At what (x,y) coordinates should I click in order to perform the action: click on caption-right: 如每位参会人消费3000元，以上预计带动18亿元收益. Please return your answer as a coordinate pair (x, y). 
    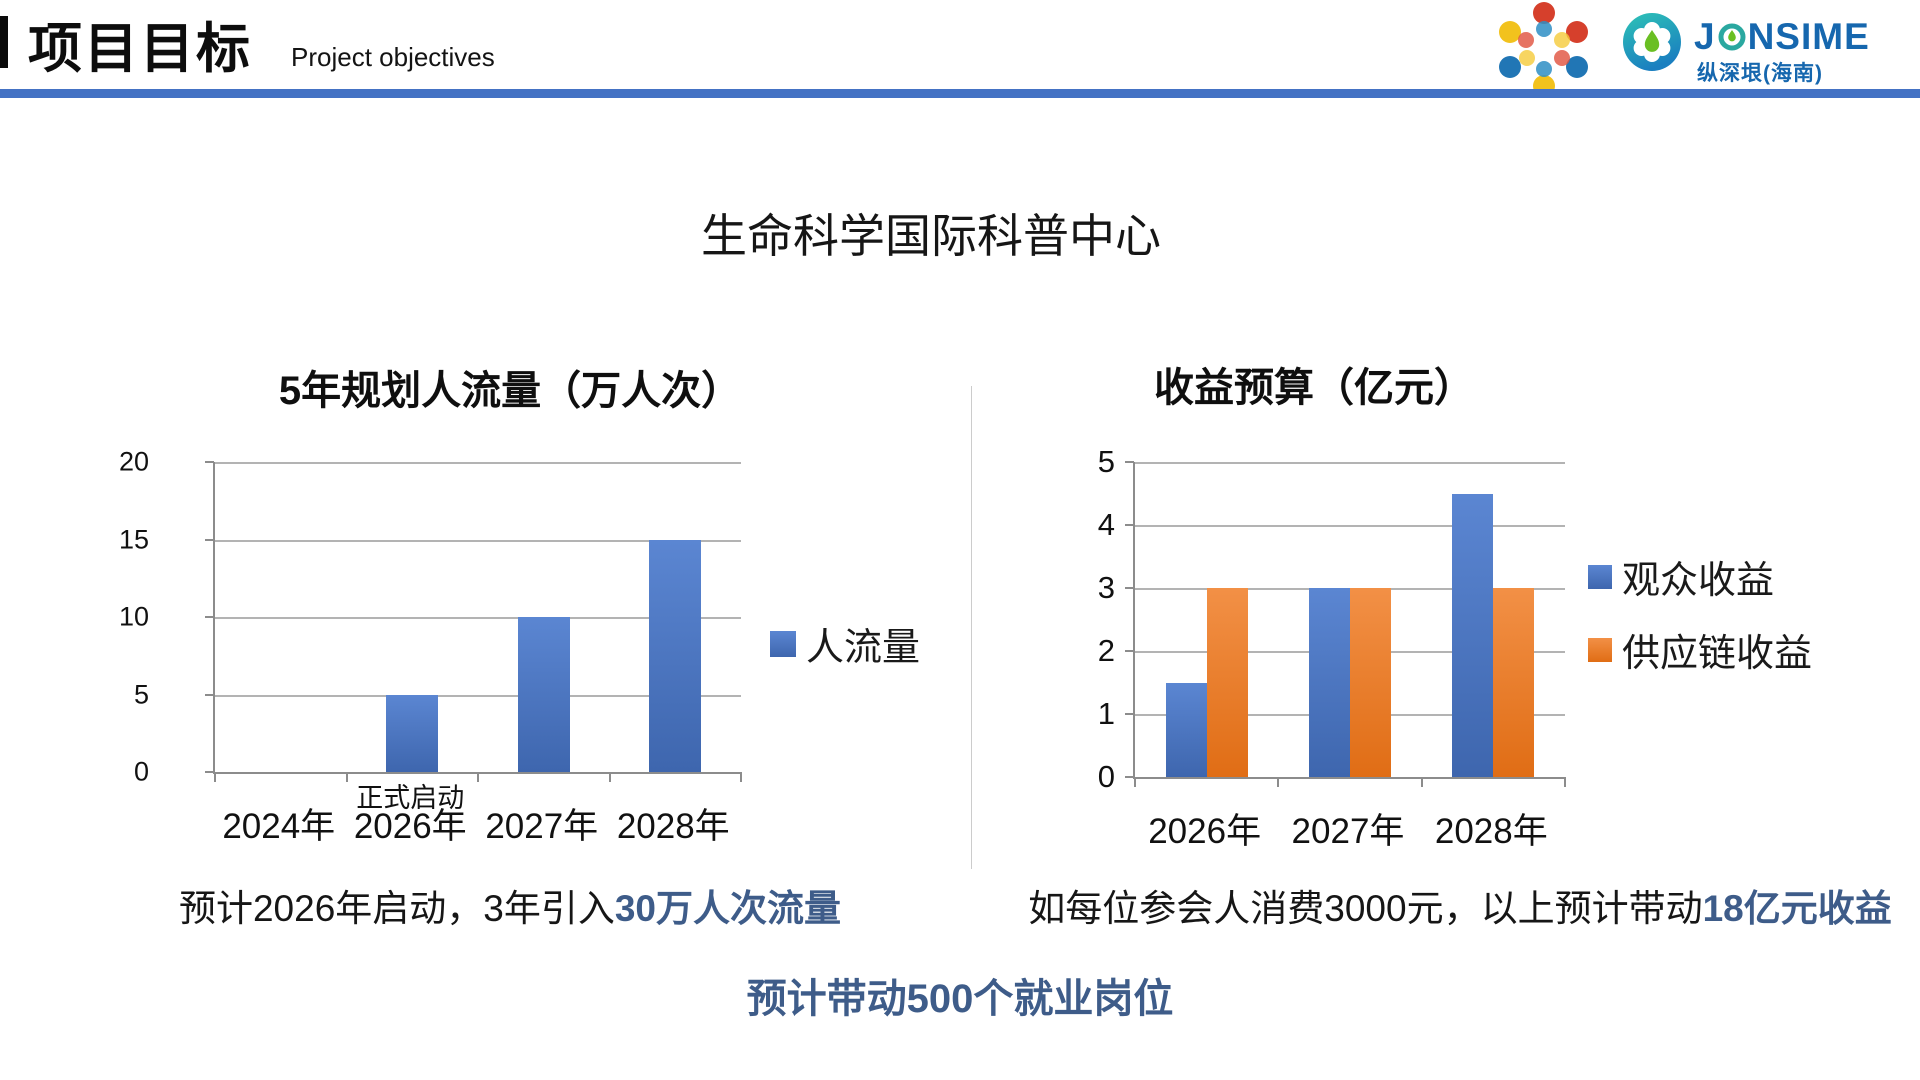
    Looking at the image, I should click on (1460, 905).